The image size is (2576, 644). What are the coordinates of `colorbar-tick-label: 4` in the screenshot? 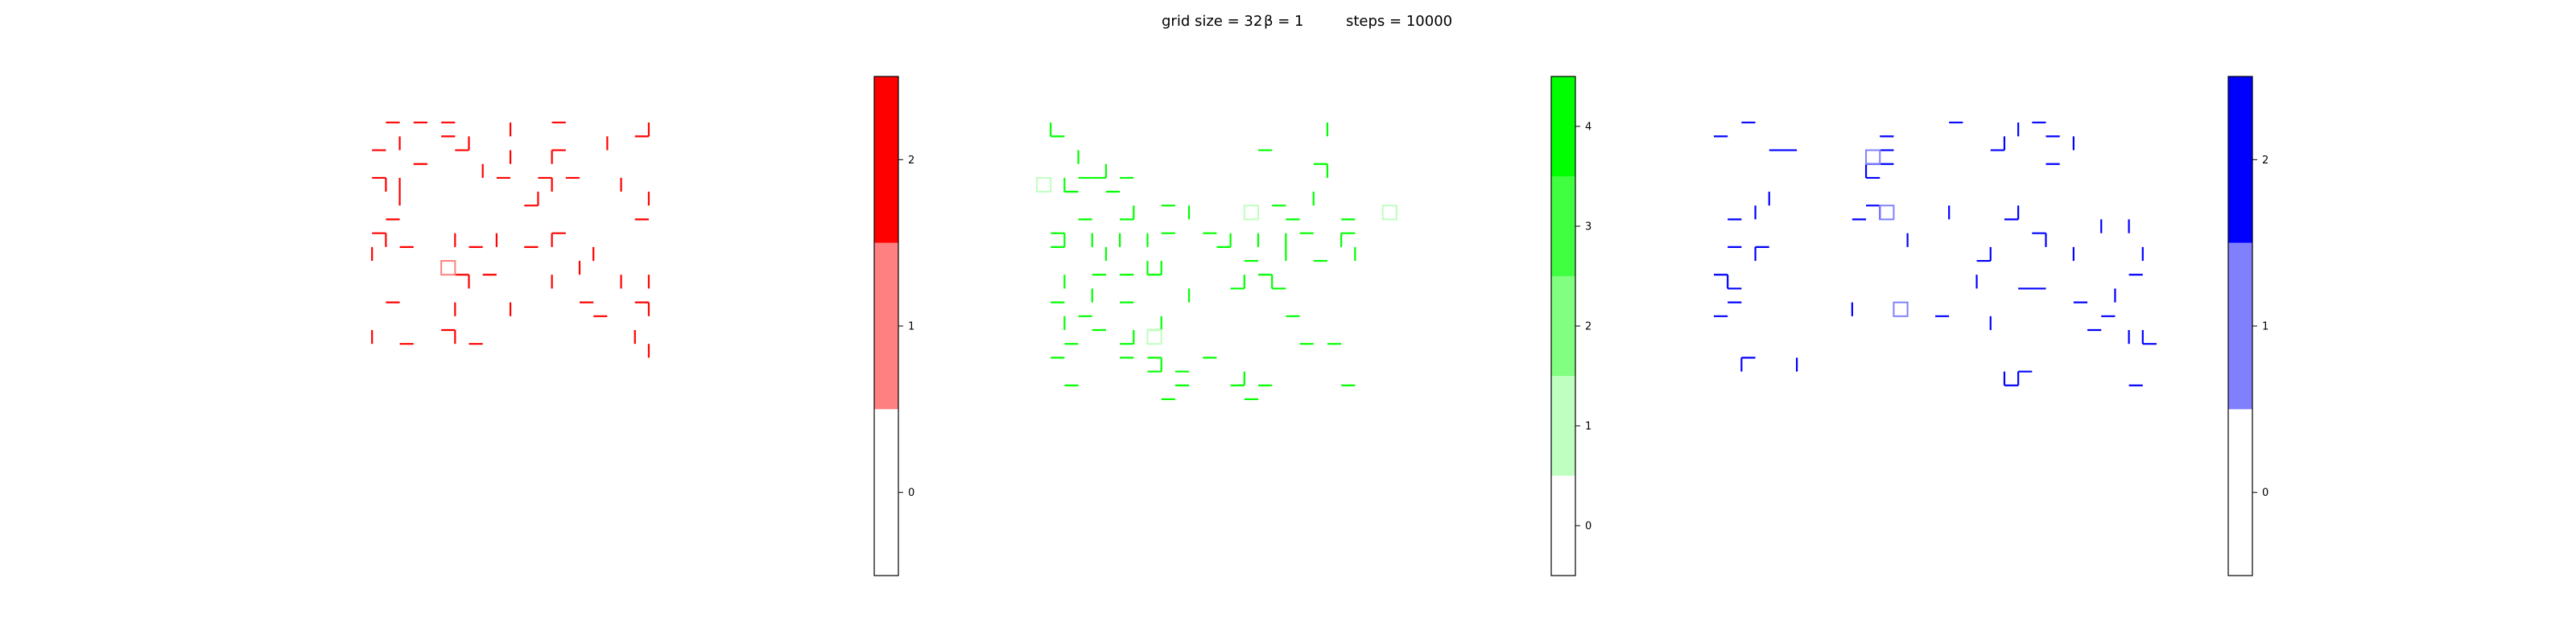 It's located at (1588, 128).